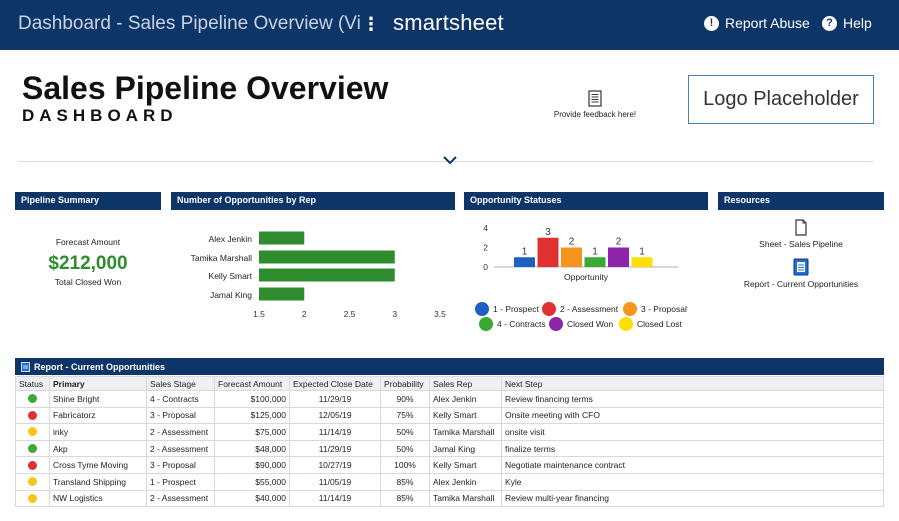 This screenshot has height=521, width=899. I want to click on next-step-cell: finalize terms, so click(692, 448).